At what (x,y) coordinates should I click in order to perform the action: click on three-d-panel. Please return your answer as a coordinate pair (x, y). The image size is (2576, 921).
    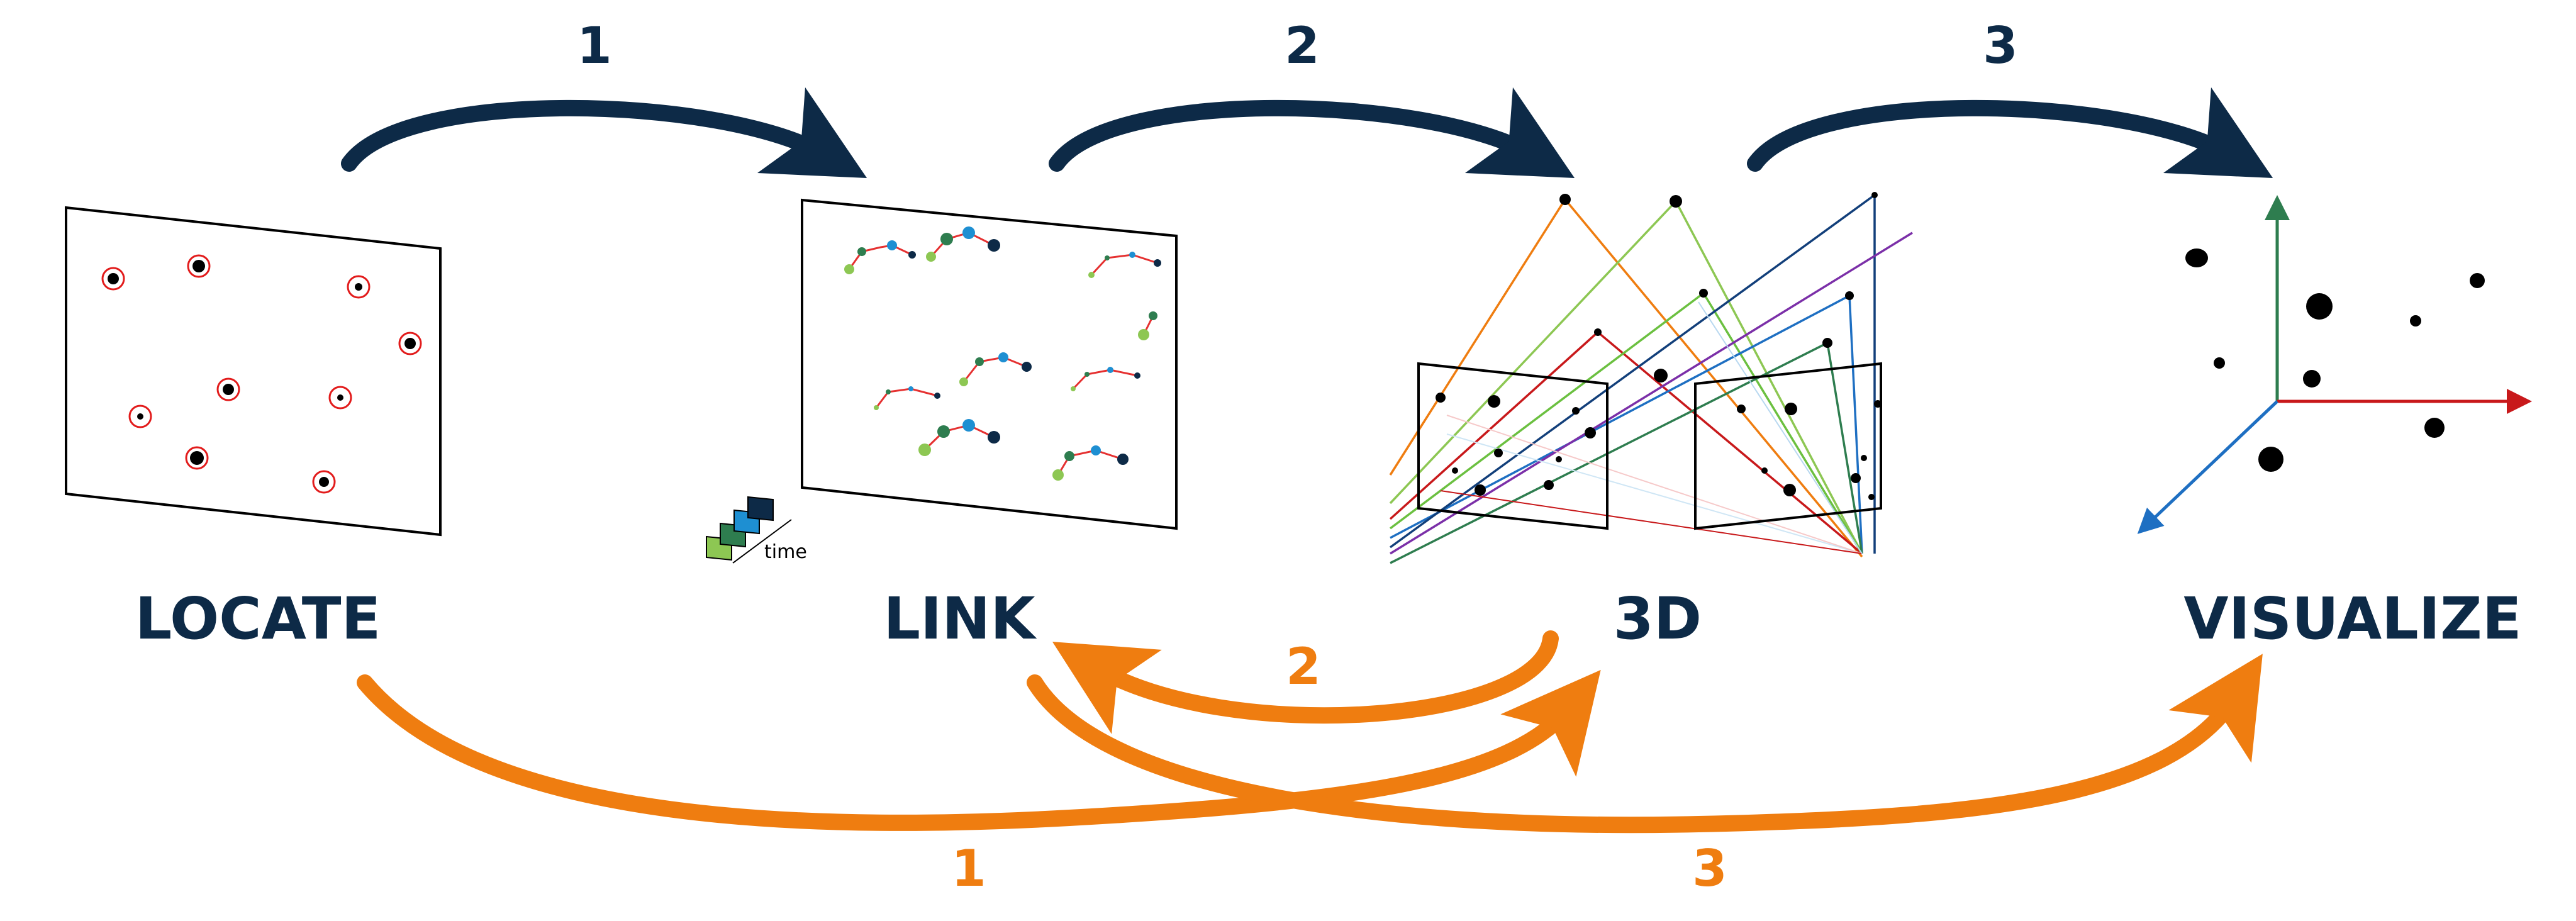
    Looking at the image, I should click on (1651, 378).